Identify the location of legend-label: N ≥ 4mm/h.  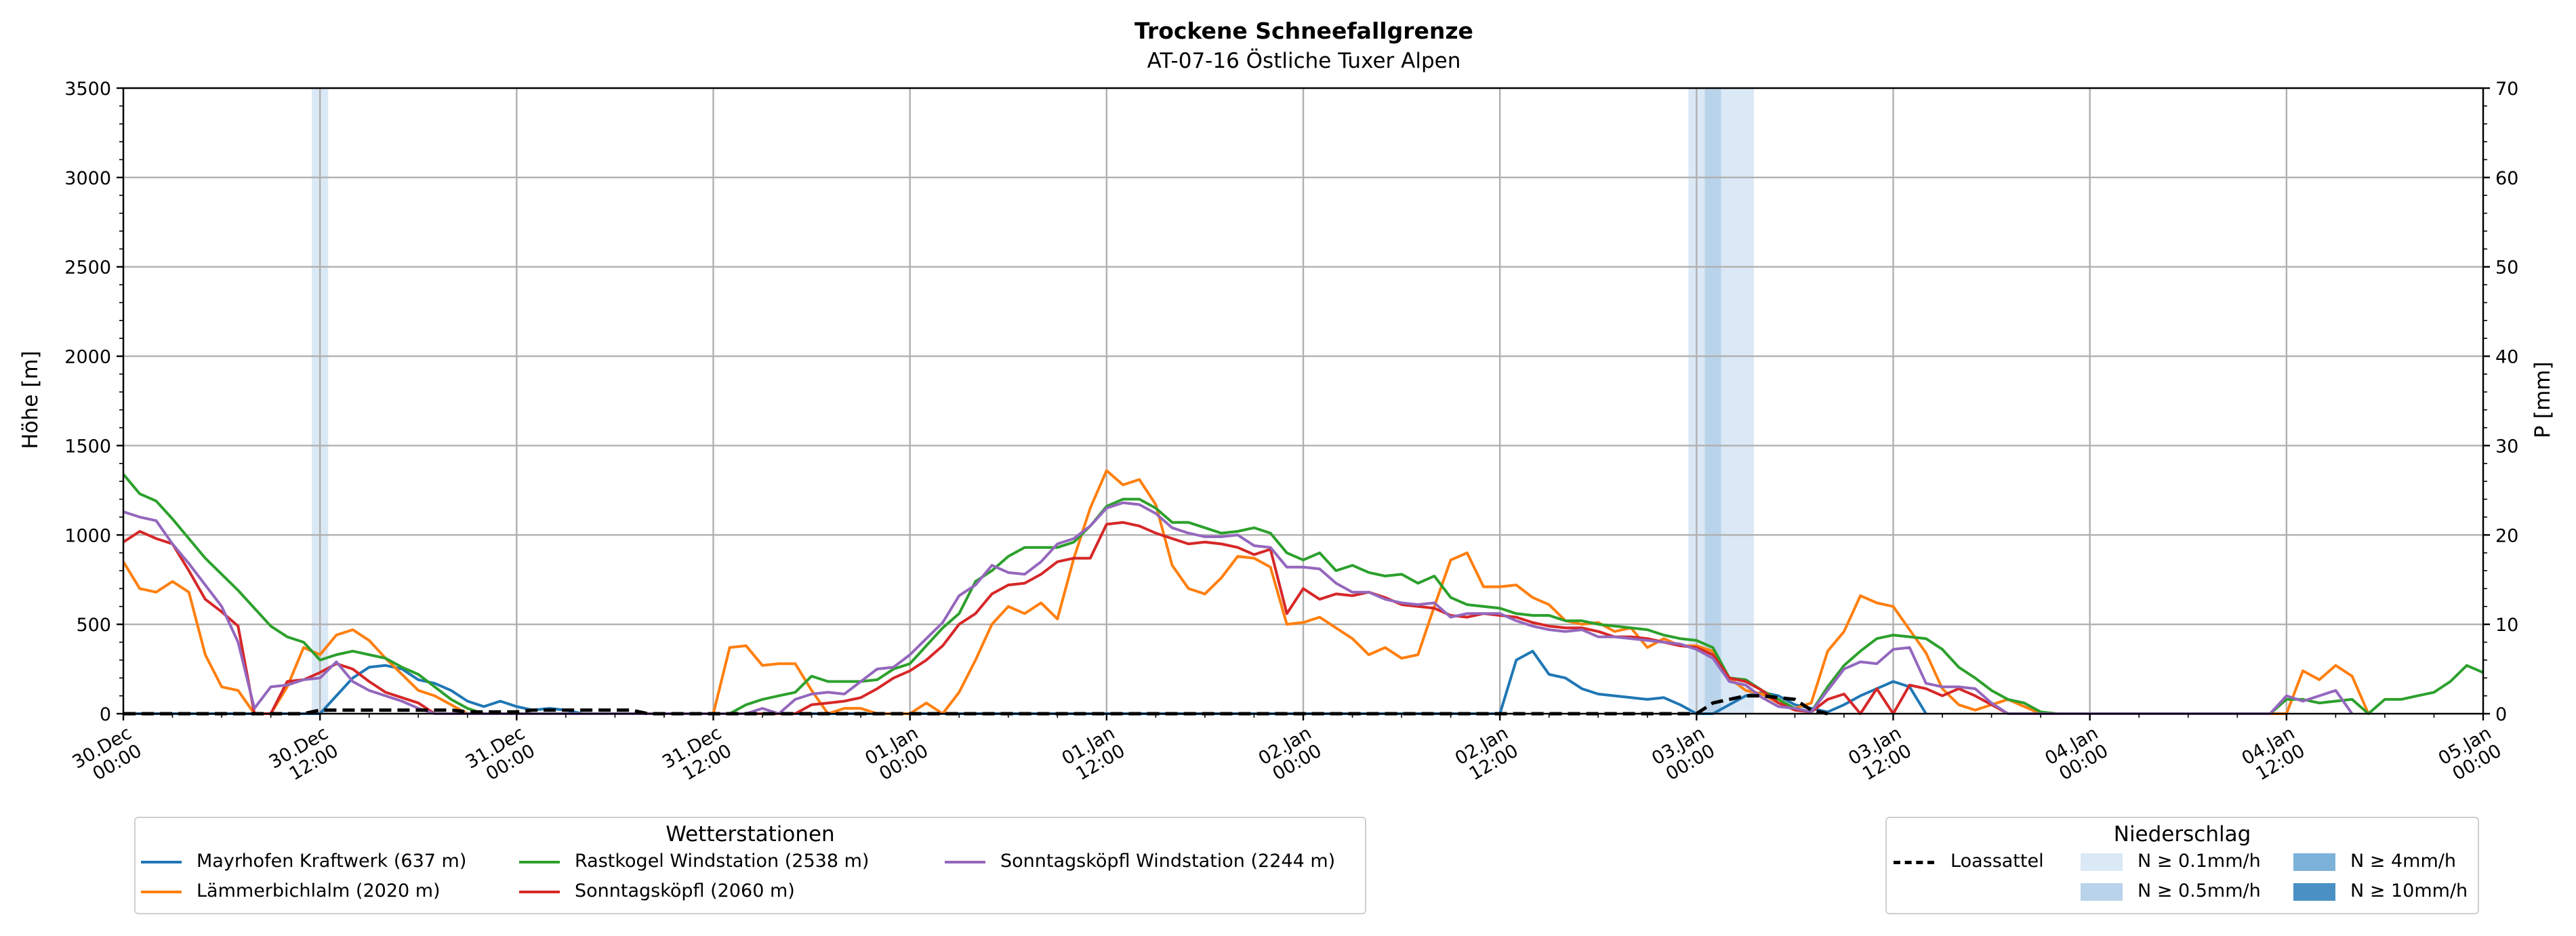
(2403, 861).